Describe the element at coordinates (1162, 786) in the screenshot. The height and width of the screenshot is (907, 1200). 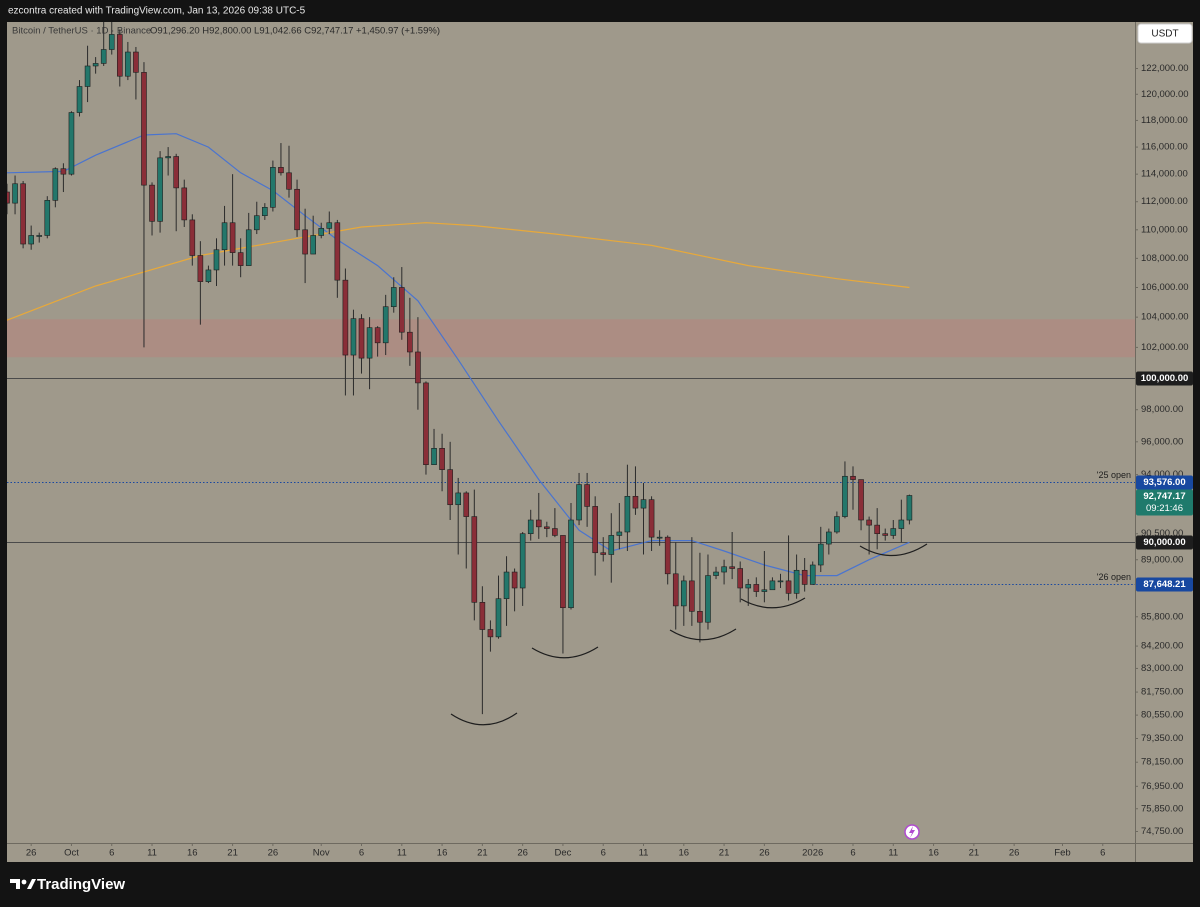
I see `y-tick-label: 76,950.00` at that location.